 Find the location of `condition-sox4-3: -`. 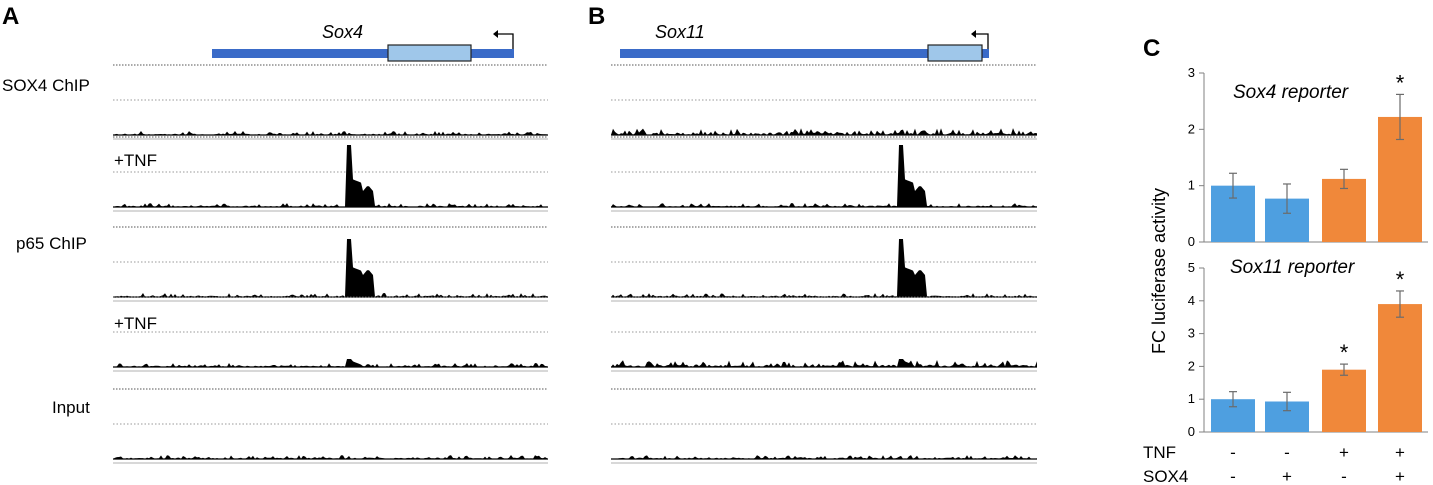

condition-sox4-3: - is located at coordinates (1344, 476).